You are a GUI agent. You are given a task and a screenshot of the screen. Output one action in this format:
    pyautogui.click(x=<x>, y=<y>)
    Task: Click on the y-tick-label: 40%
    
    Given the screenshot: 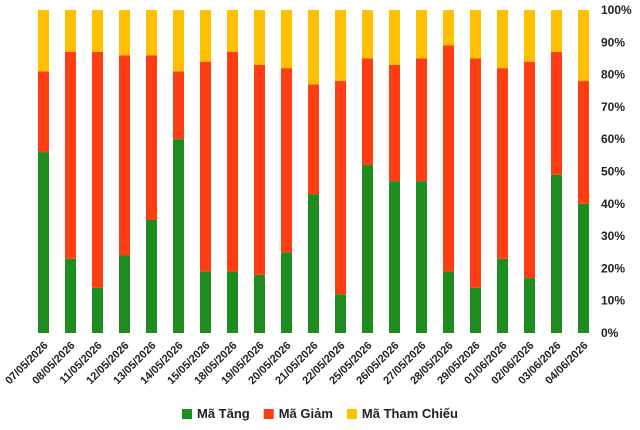 What is the action you would take?
    pyautogui.click(x=613, y=204)
    